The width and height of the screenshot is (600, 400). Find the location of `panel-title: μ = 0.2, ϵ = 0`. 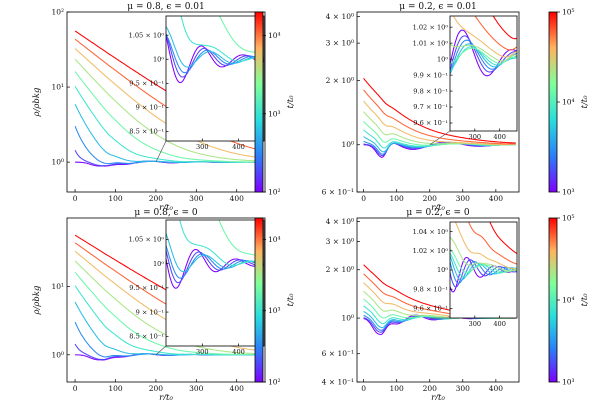

panel-title: μ = 0.2, ϵ = 0 is located at coordinates (437, 213).